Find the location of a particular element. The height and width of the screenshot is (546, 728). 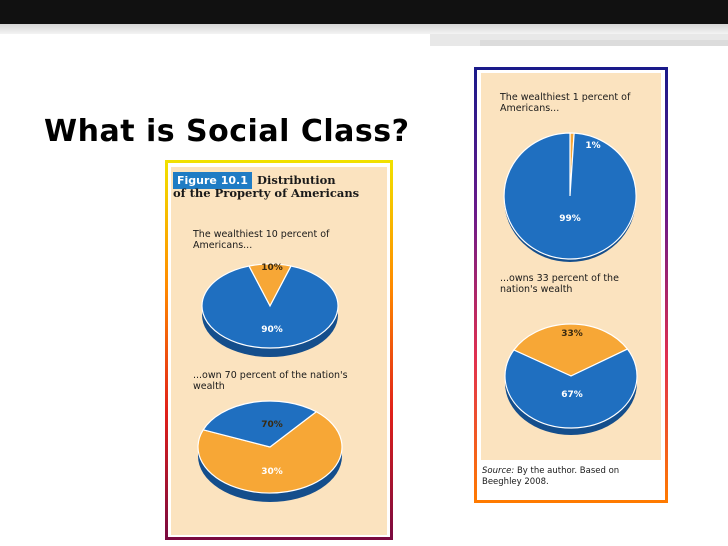

pie-label-2-2: 30% is located at coordinates (272, 472).